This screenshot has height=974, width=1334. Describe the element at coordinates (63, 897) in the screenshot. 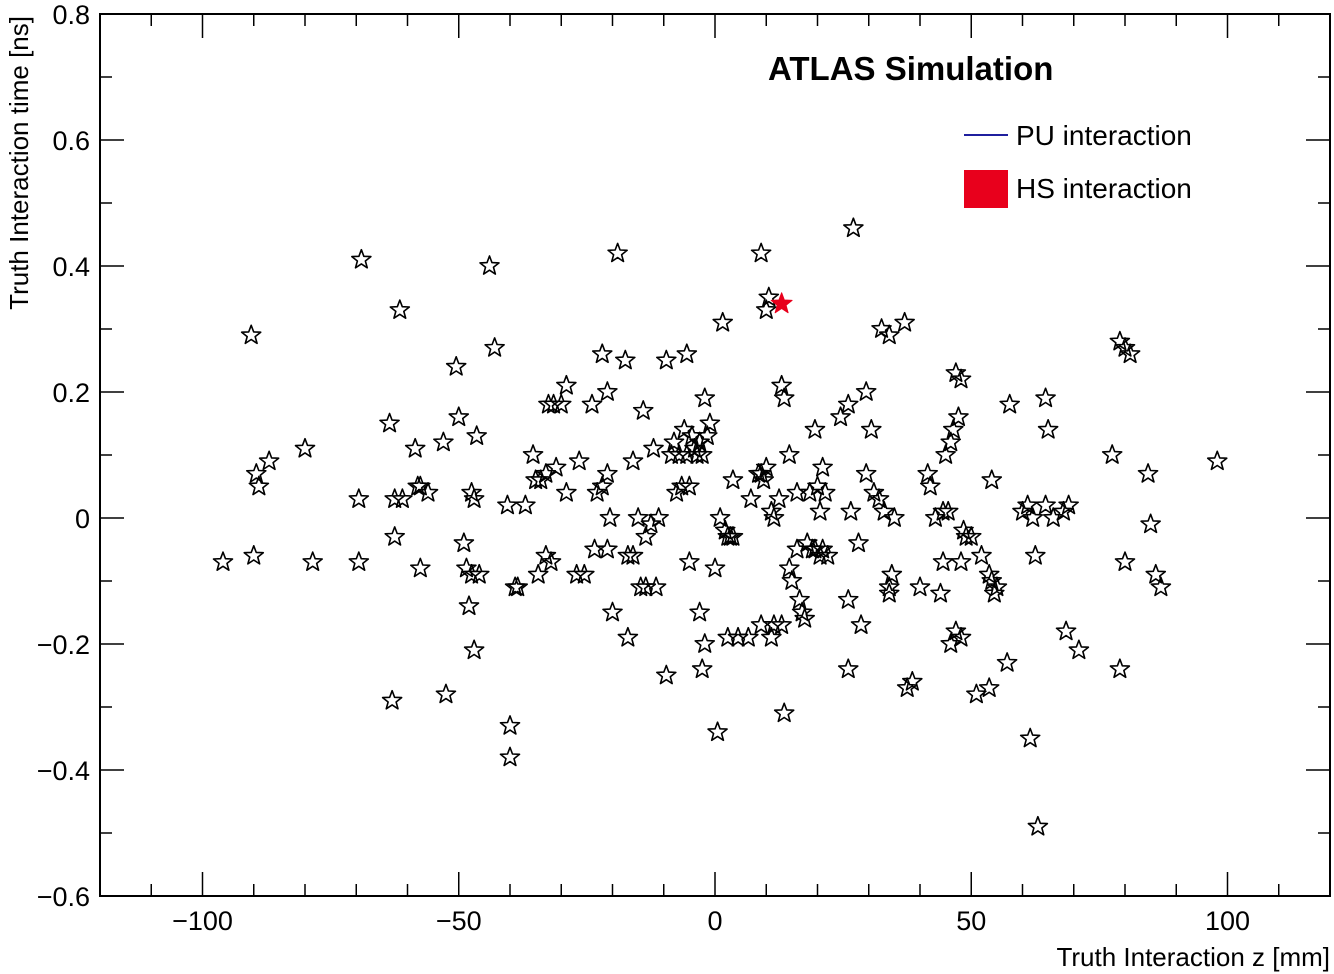

I see `y-tick-label: −0.6` at that location.